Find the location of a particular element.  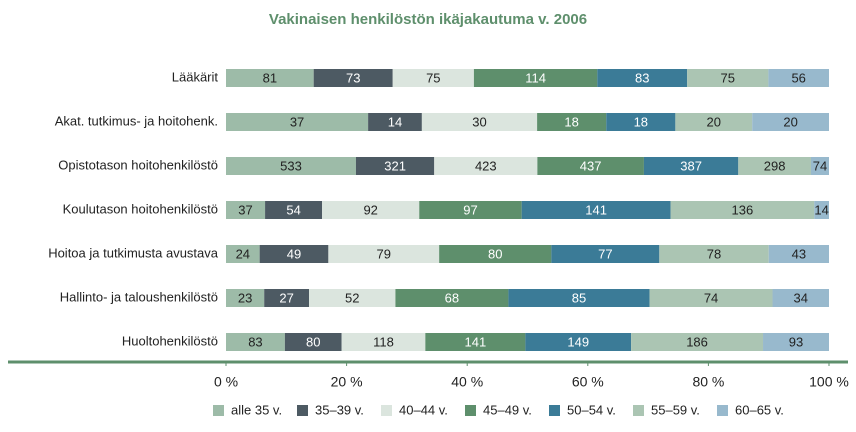

data-label: 30 is located at coordinates (479, 121).